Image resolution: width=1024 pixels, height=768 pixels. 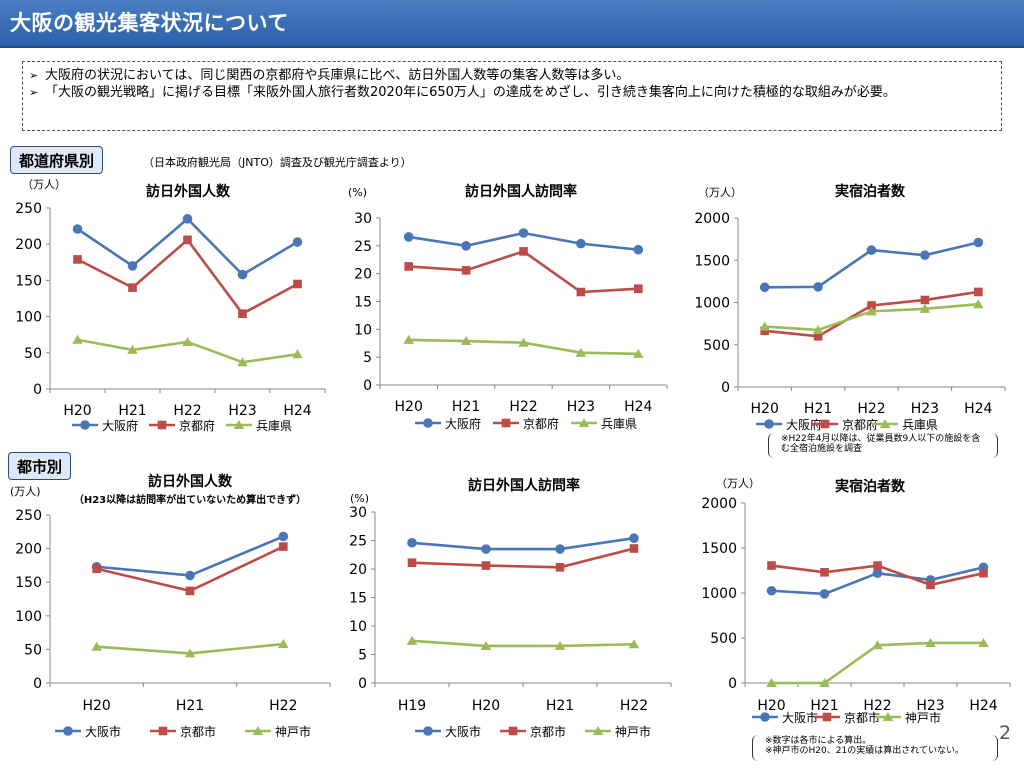 What do you see at coordinates (712, 219) in the screenshot?
I see `y-tick-label: 2000` at bounding box center [712, 219].